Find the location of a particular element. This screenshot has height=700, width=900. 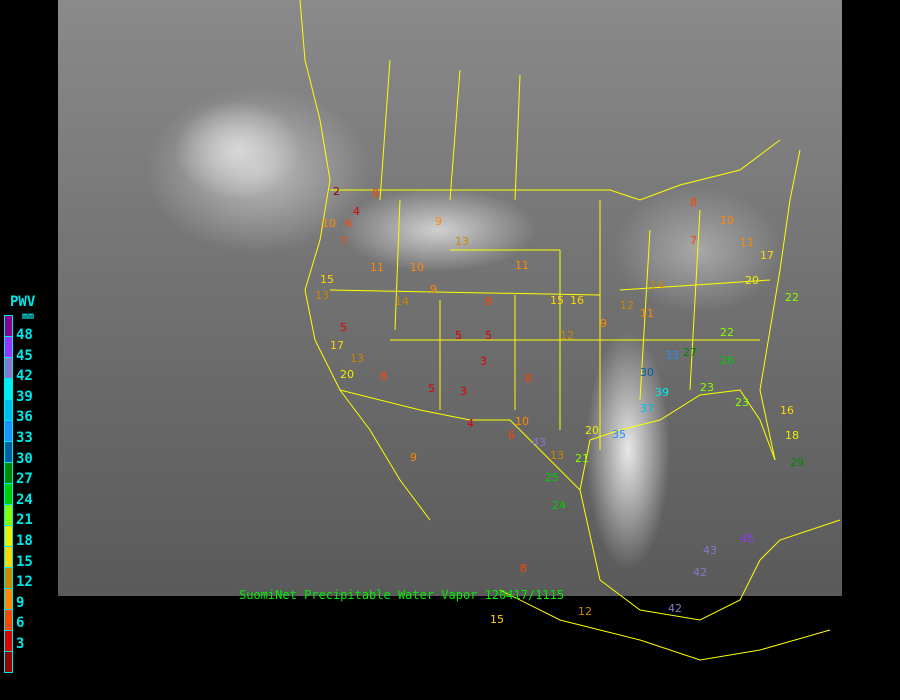

station-pwv-value: 27 is located at coordinates (690, 352).